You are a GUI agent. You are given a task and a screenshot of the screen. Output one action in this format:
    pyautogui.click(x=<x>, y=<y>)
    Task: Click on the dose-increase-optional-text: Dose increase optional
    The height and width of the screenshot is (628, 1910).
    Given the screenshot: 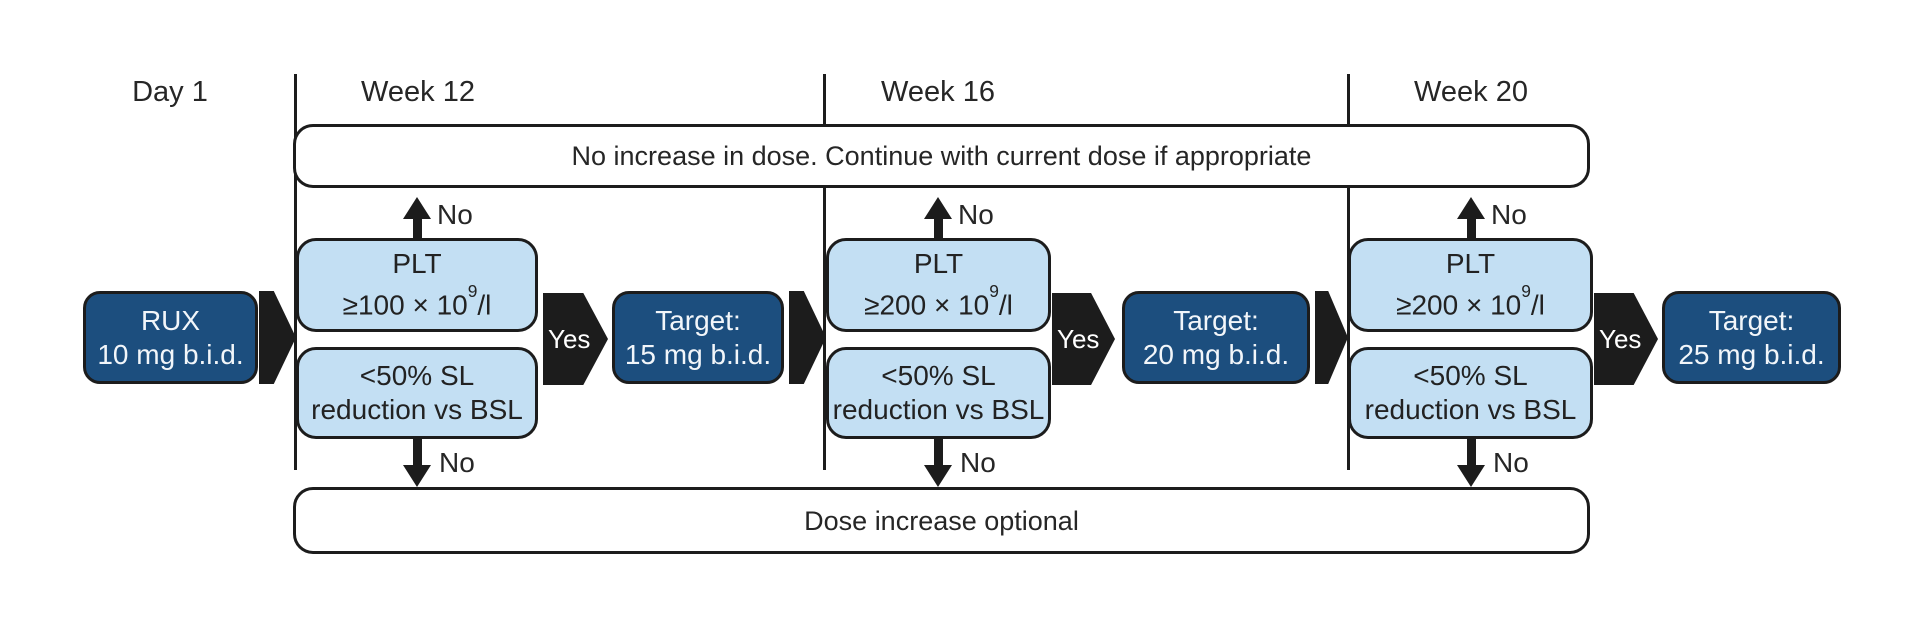 What is the action you would take?
    pyautogui.click(x=941, y=520)
    